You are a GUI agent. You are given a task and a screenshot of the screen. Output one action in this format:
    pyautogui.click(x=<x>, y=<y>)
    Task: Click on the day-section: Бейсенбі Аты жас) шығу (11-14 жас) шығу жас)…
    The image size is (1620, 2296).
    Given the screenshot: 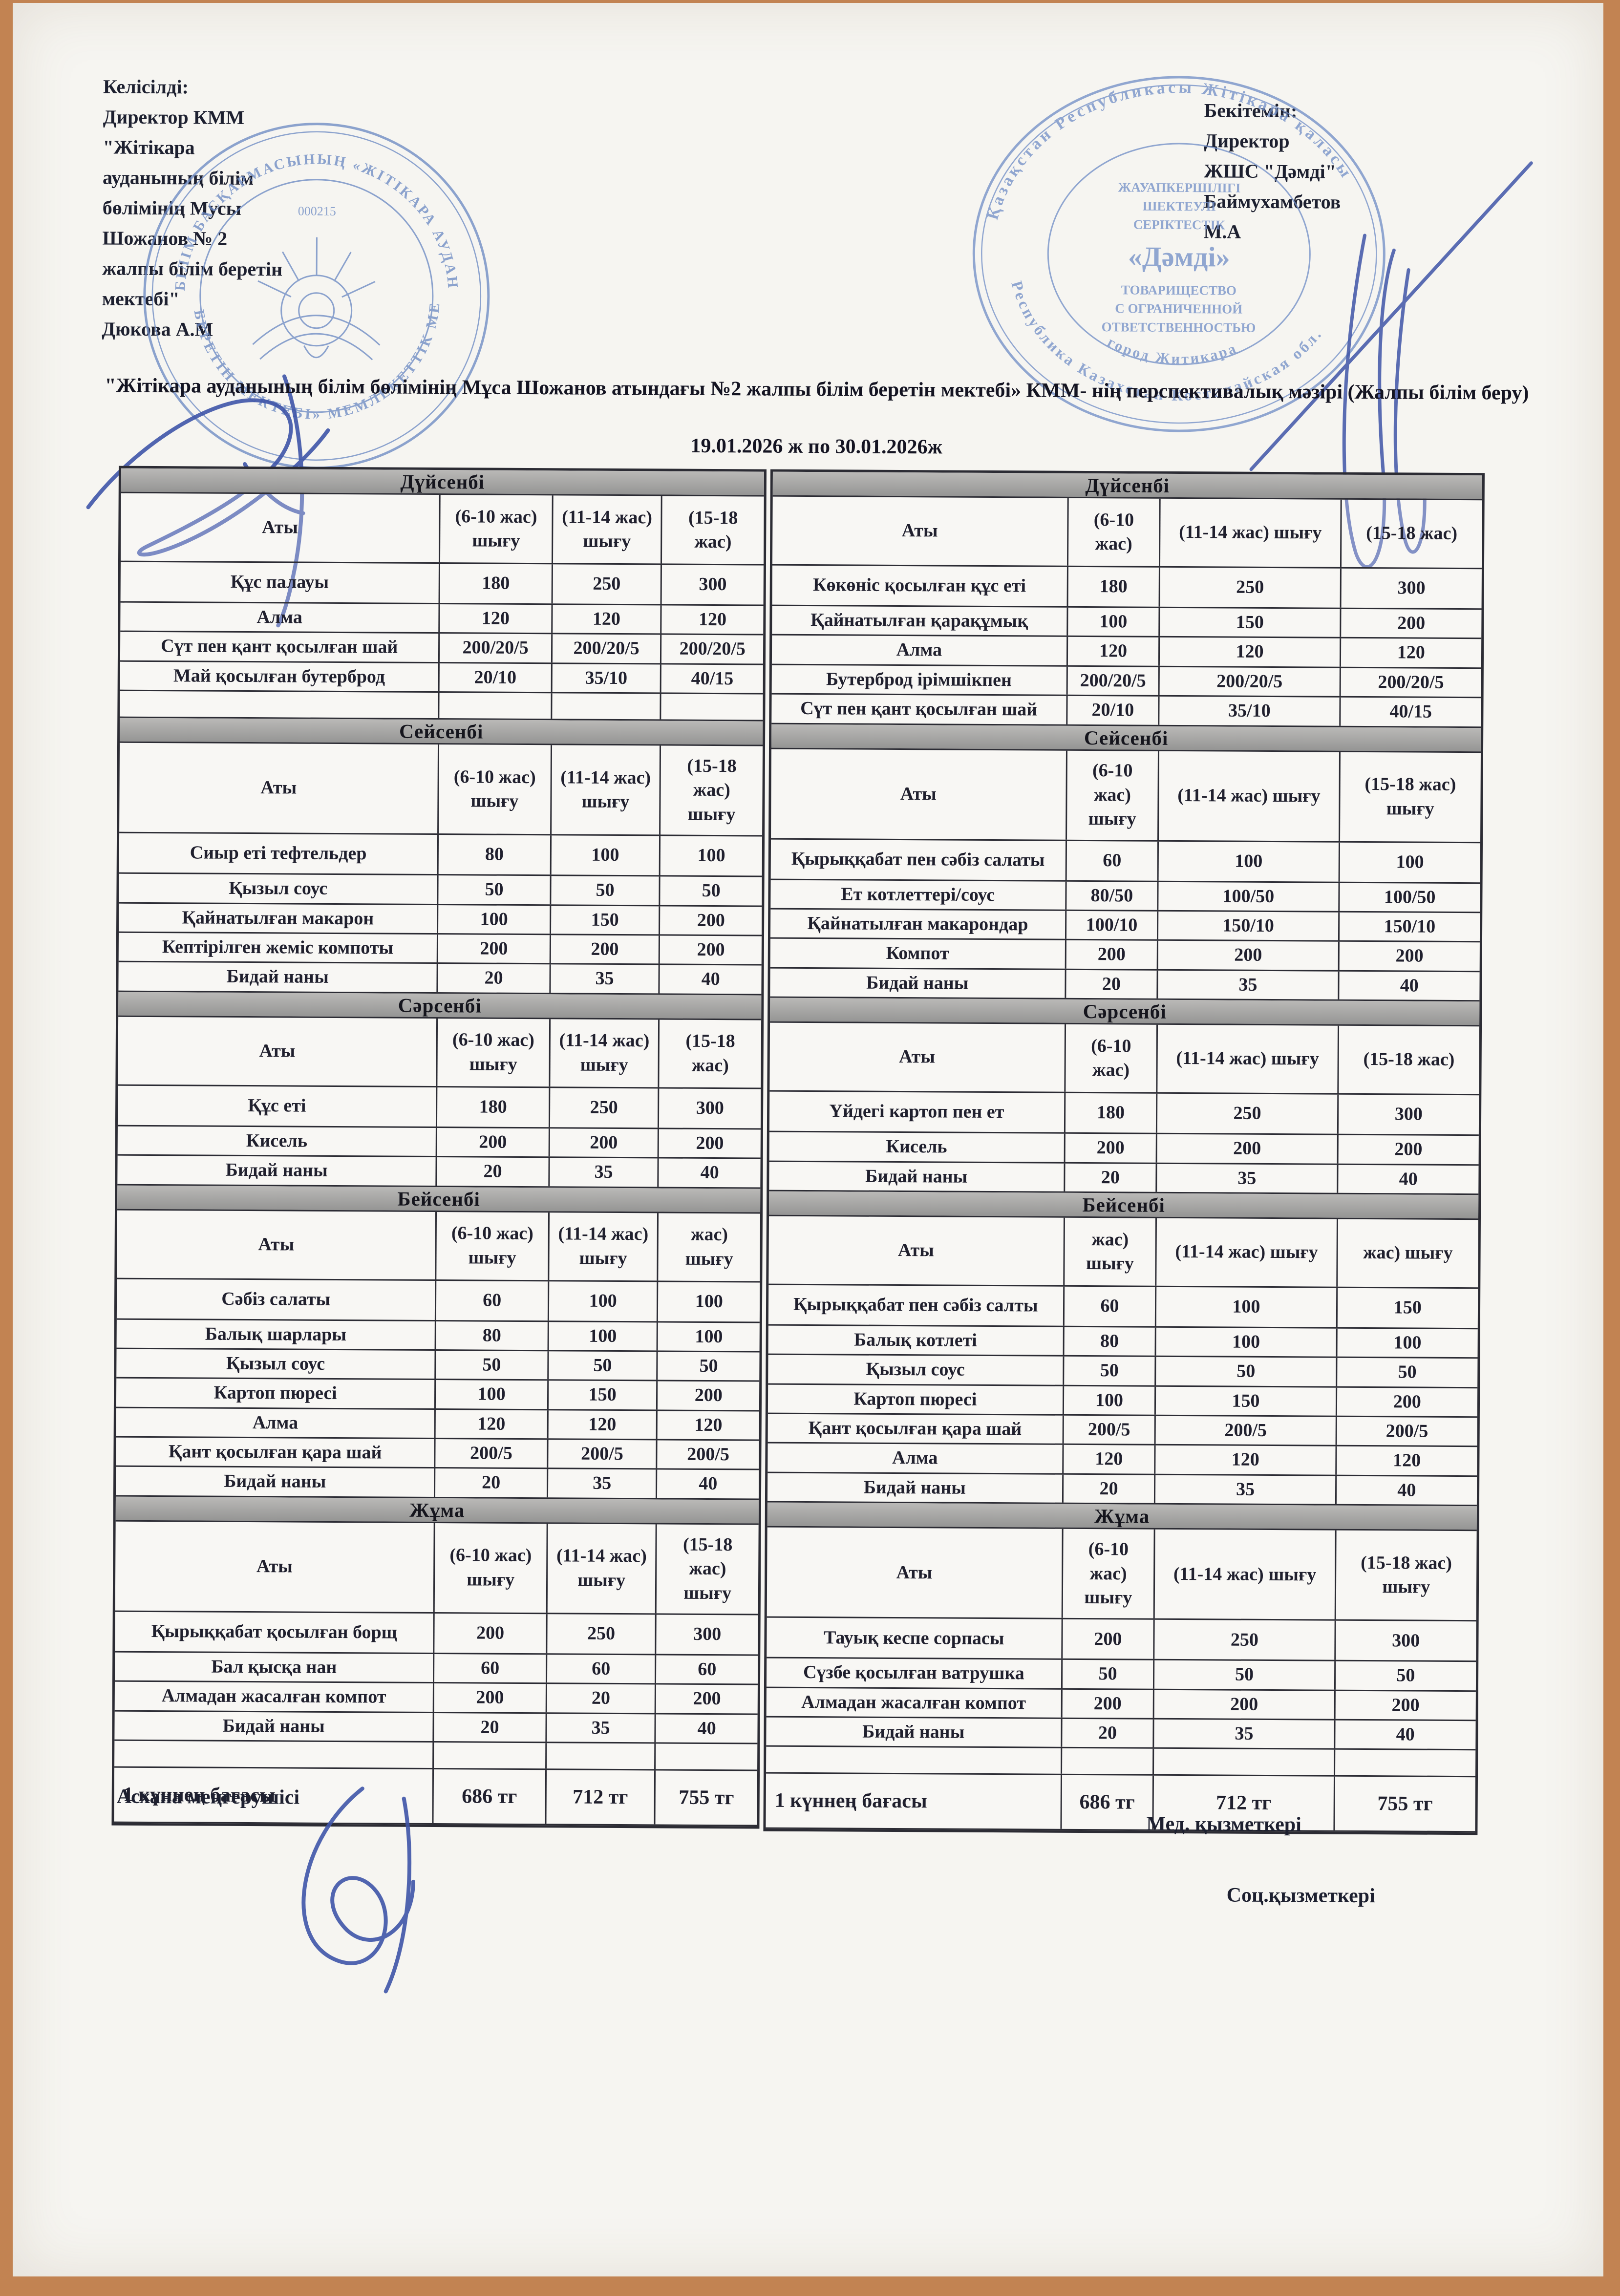 What is the action you would take?
    pyautogui.click(x=1123, y=1349)
    